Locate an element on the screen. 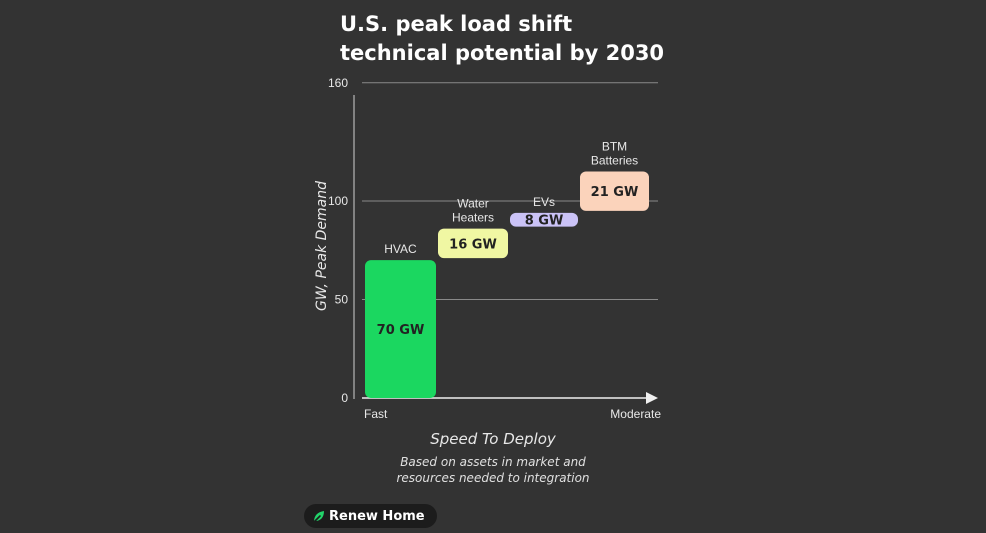 This screenshot has width=986, height=533. y-tick-label: 100 is located at coordinates (338, 201).